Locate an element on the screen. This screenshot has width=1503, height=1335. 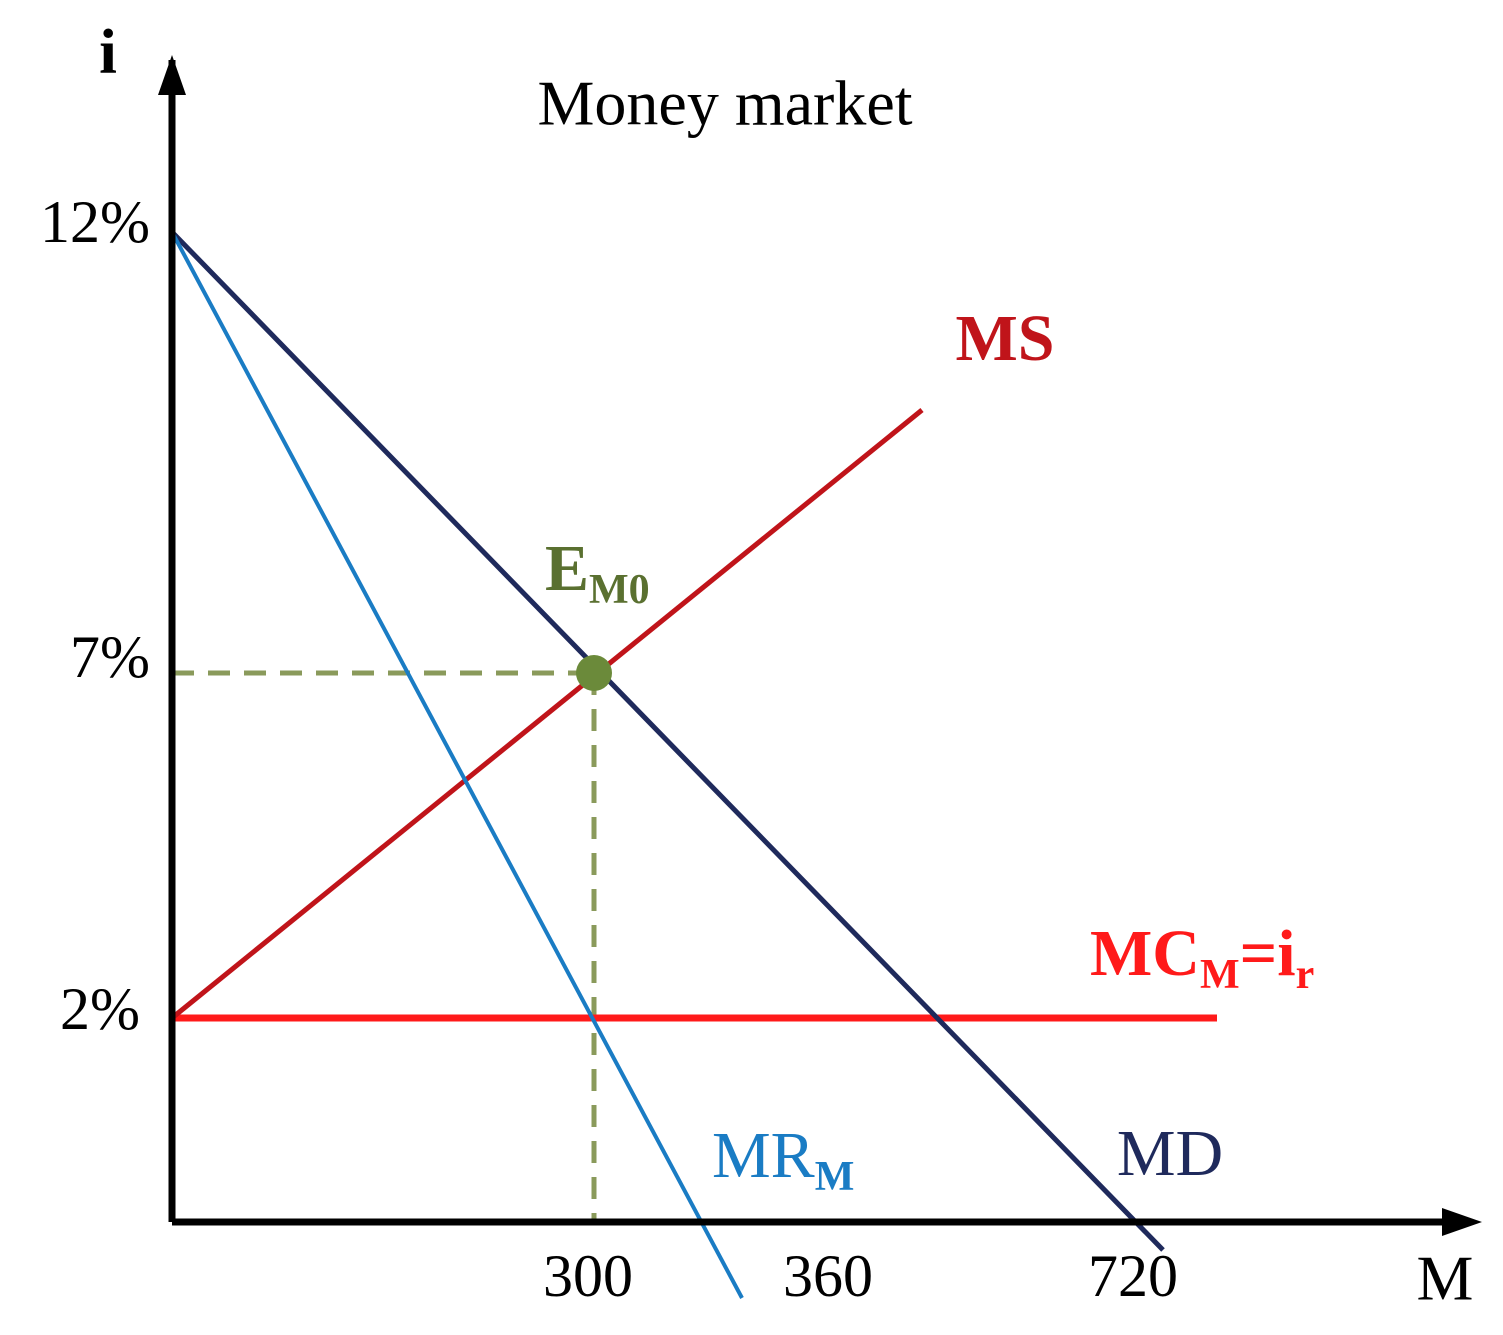
eq-sub: M0 is located at coordinates (619, 590).